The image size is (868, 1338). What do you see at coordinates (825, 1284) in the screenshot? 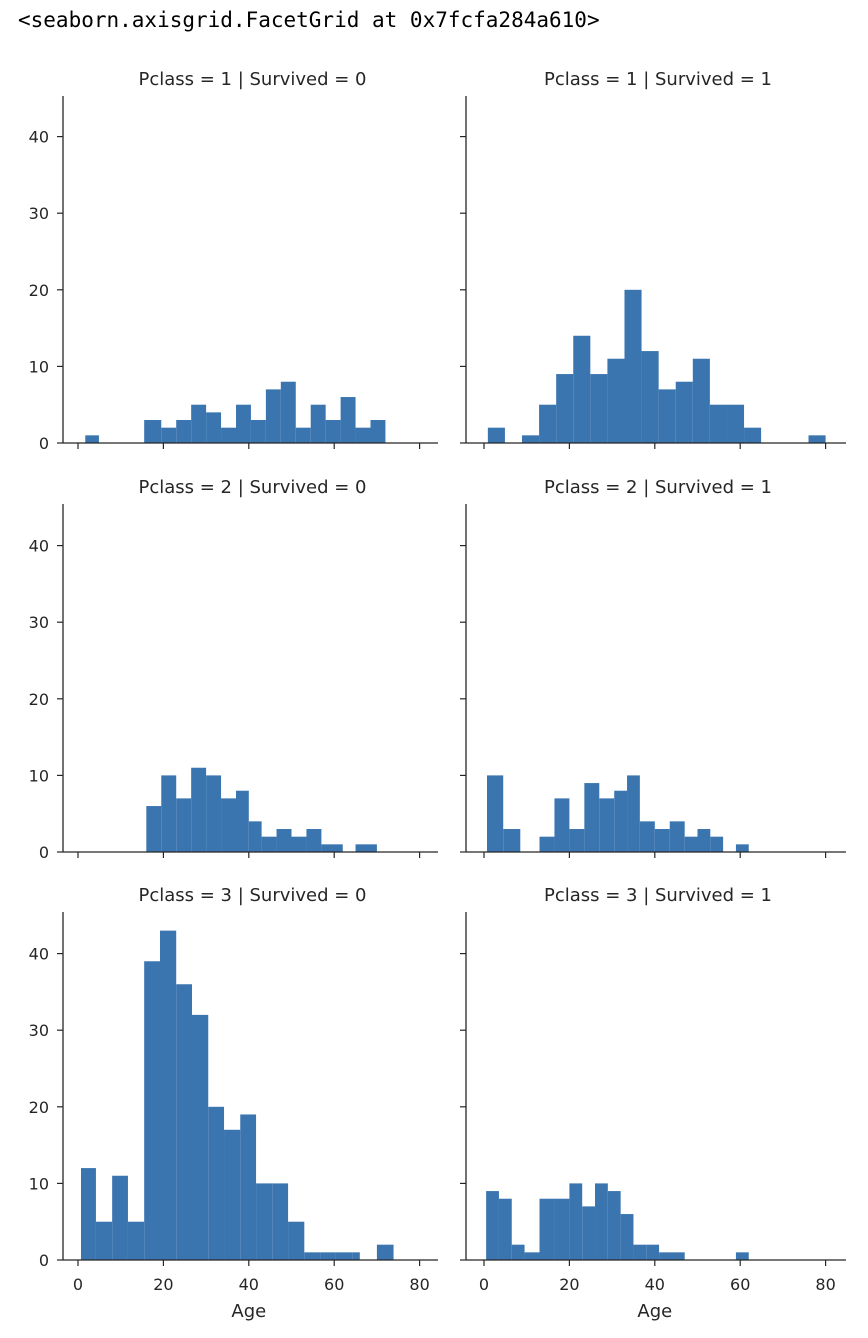
I see `x-tick-label: 80` at bounding box center [825, 1284].